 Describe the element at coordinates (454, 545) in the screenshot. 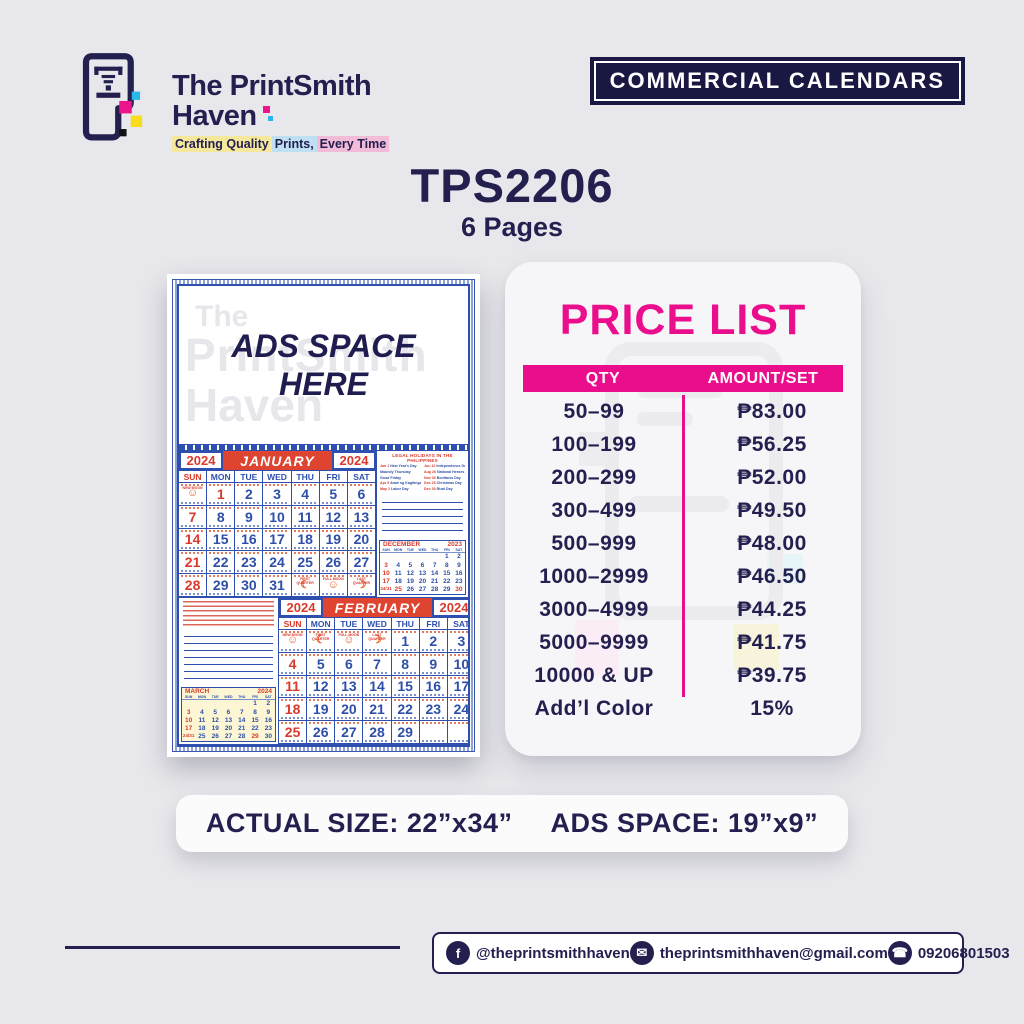

I see `mini-year: 2023` at that location.